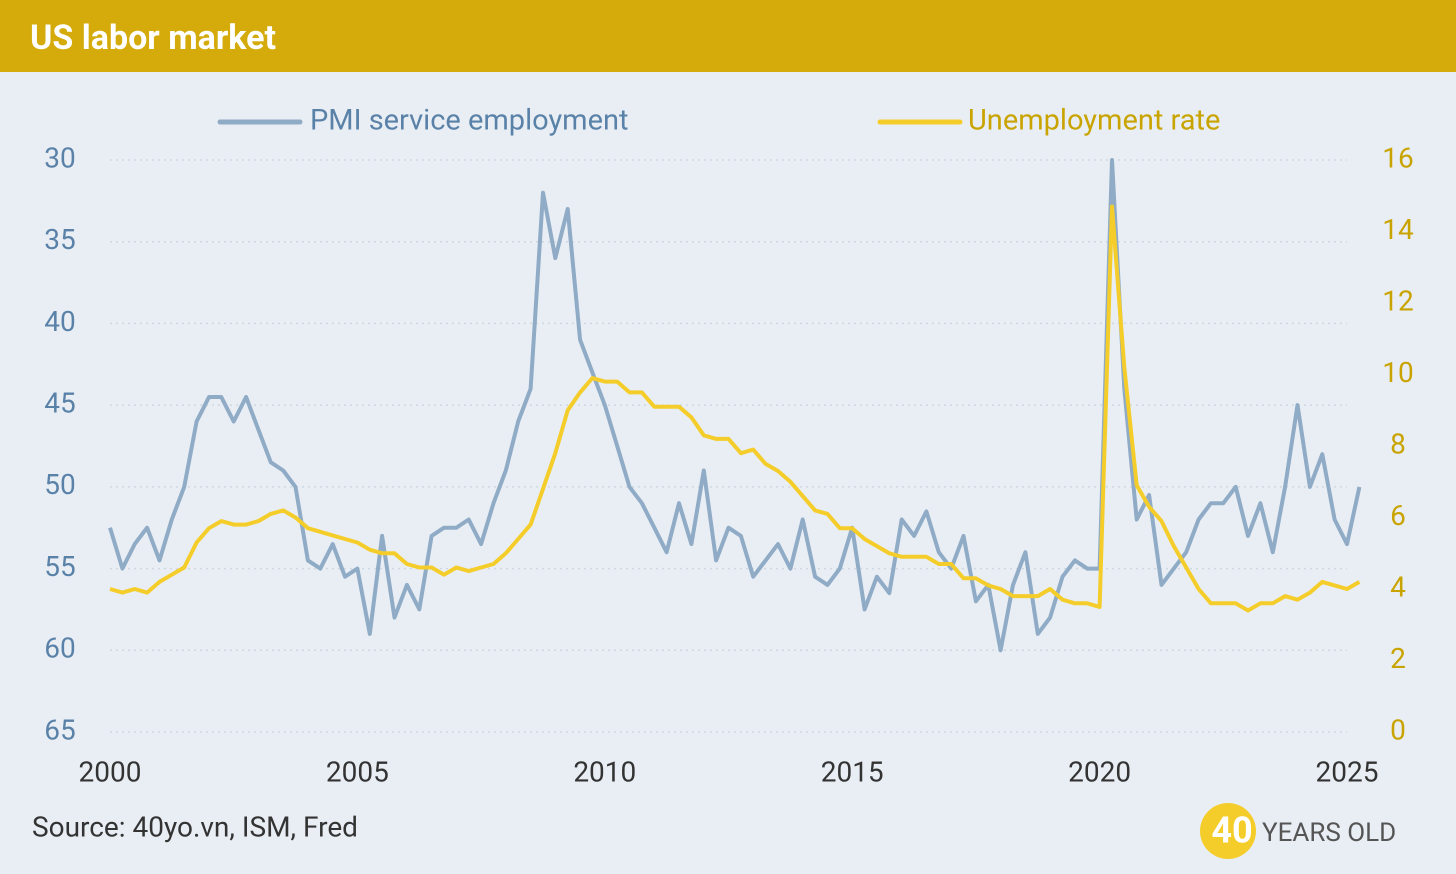  What do you see at coordinates (1398, 515) in the screenshot?
I see `y2-tick-label: 6` at bounding box center [1398, 515].